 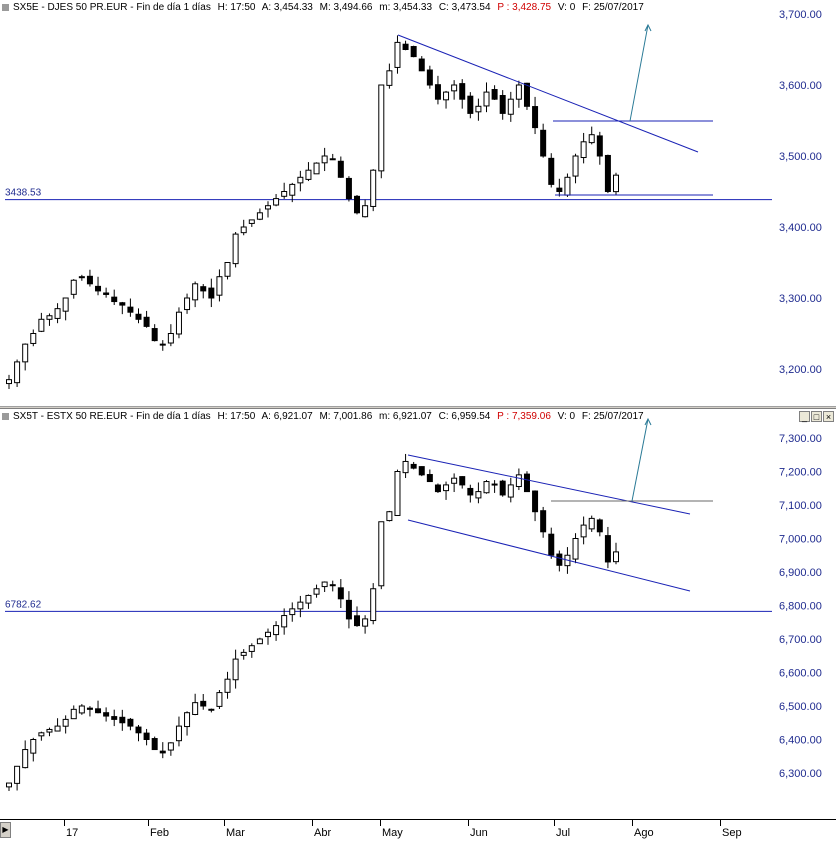 I want to click on projection-arrow, so click(x=639, y=73).